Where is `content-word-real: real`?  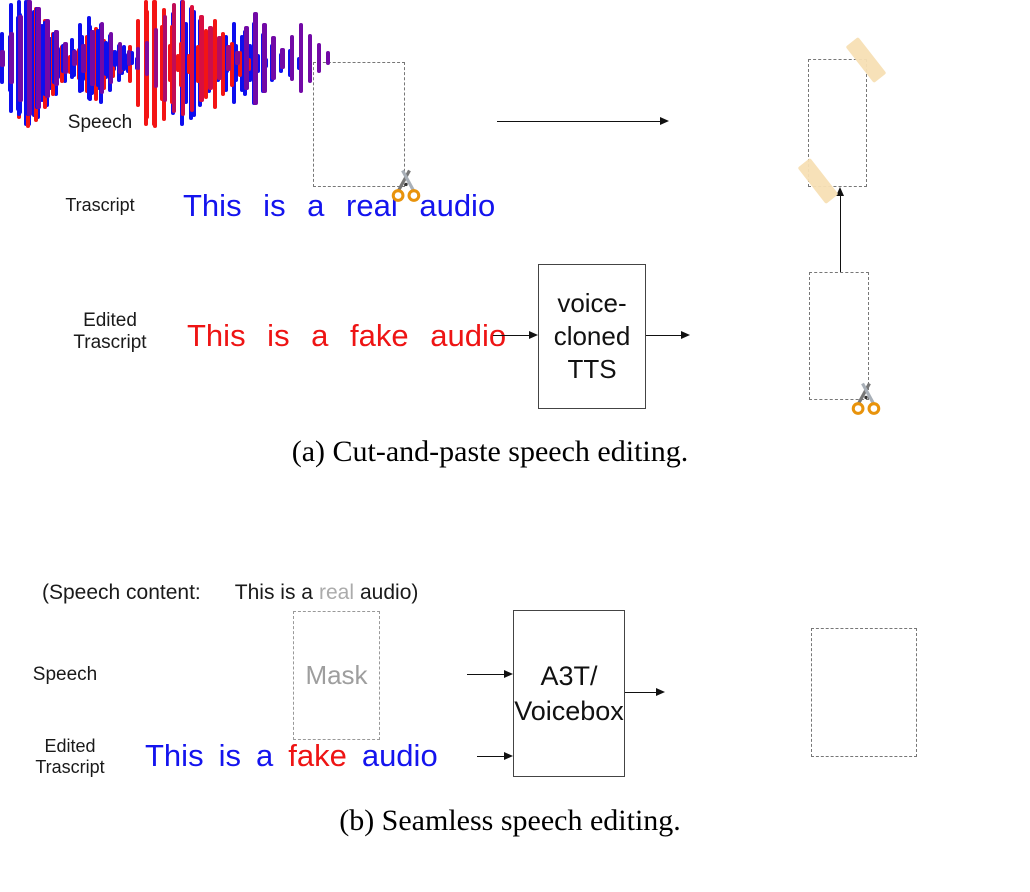 content-word-real: real is located at coordinates (336, 592).